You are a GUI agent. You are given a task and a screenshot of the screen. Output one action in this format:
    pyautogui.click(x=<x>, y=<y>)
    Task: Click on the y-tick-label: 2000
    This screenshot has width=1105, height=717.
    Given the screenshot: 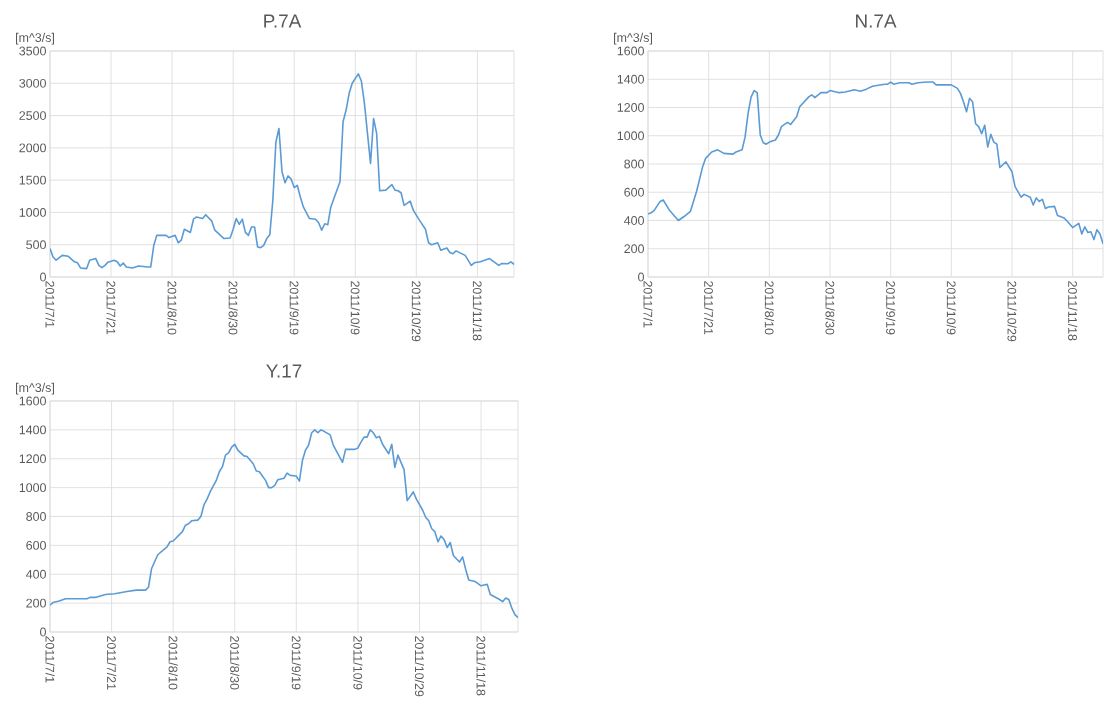 What is the action you would take?
    pyautogui.click(x=32, y=148)
    